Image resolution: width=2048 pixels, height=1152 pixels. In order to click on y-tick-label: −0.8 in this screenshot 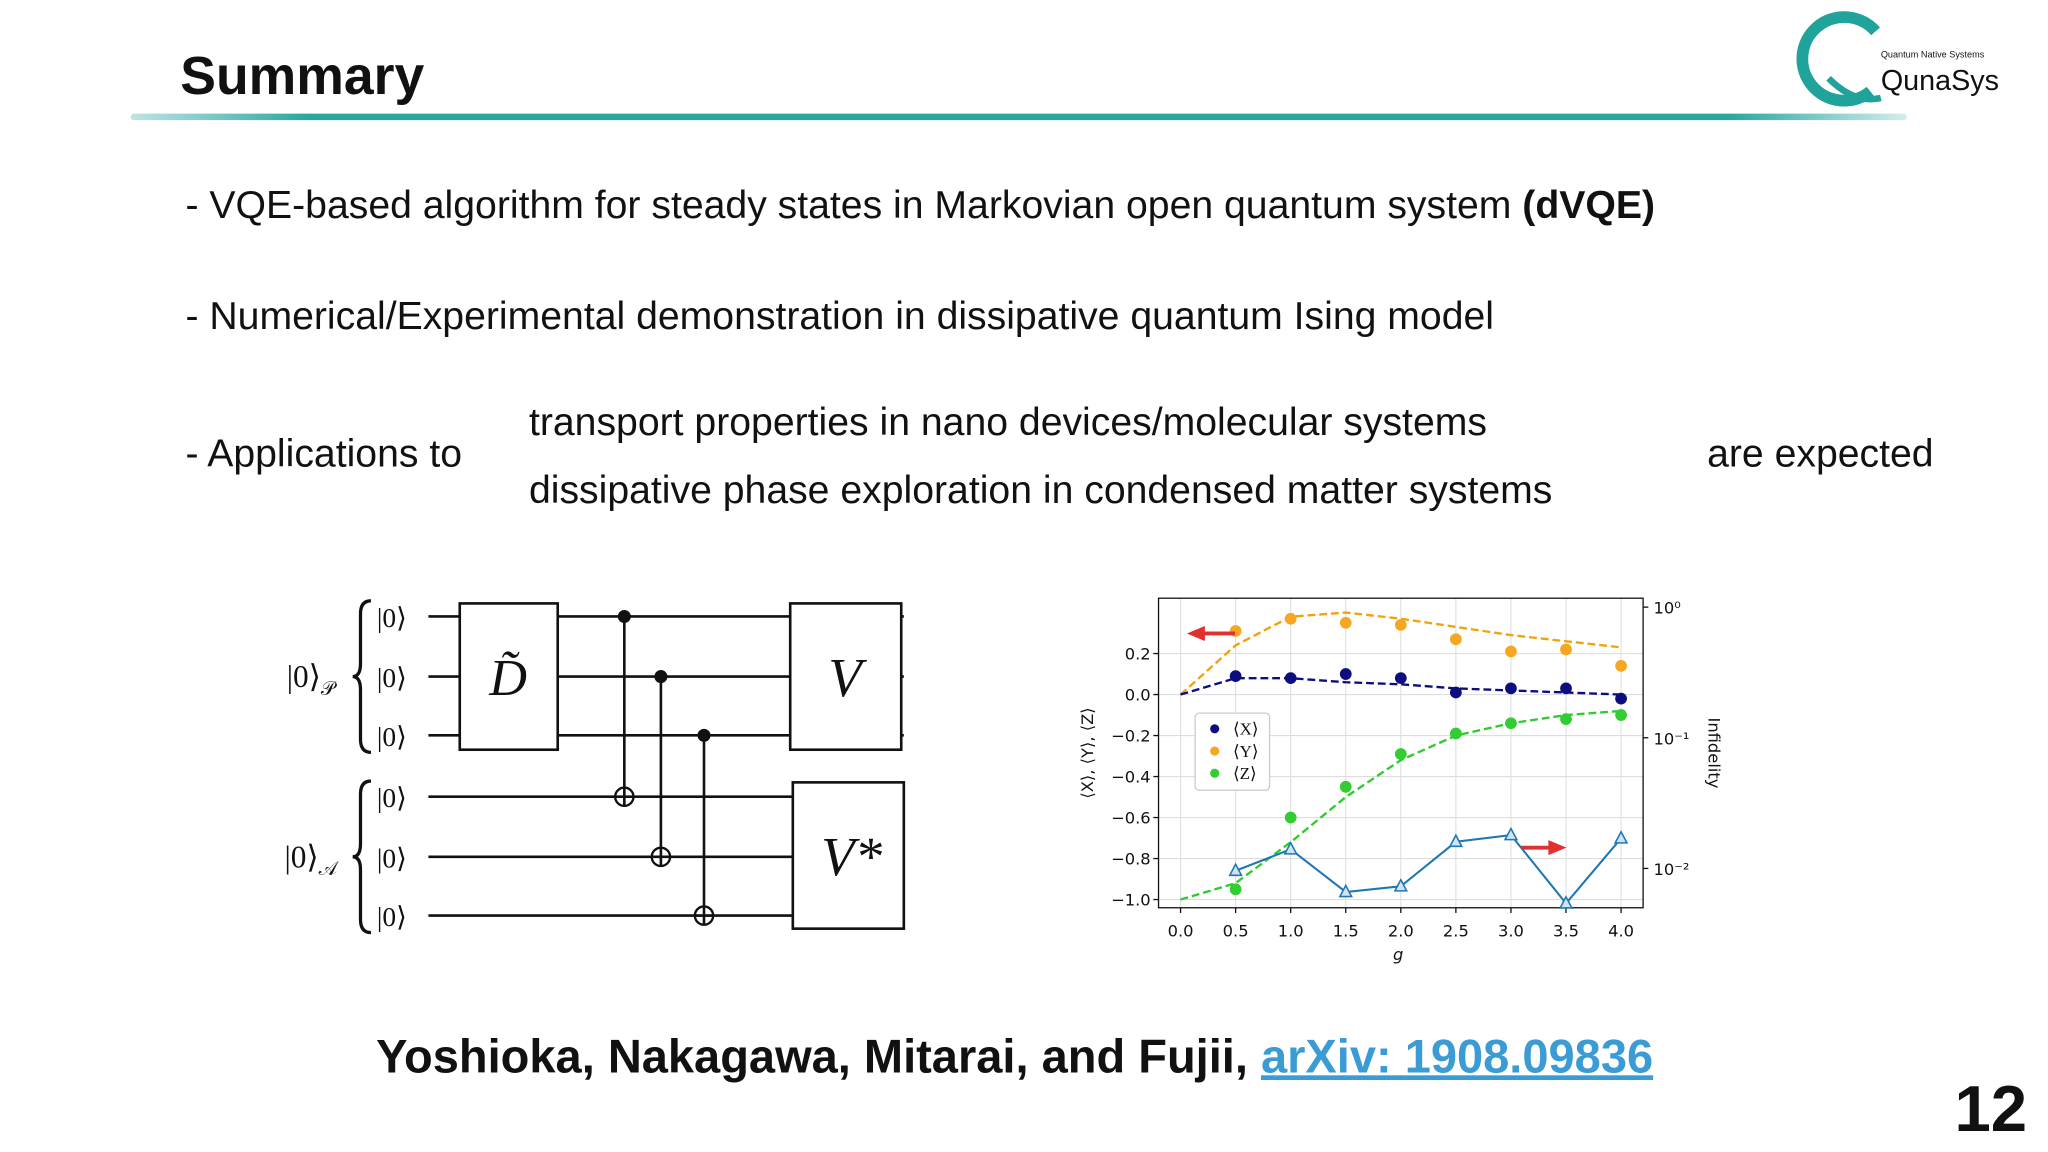, I will do `click(1131, 858)`.